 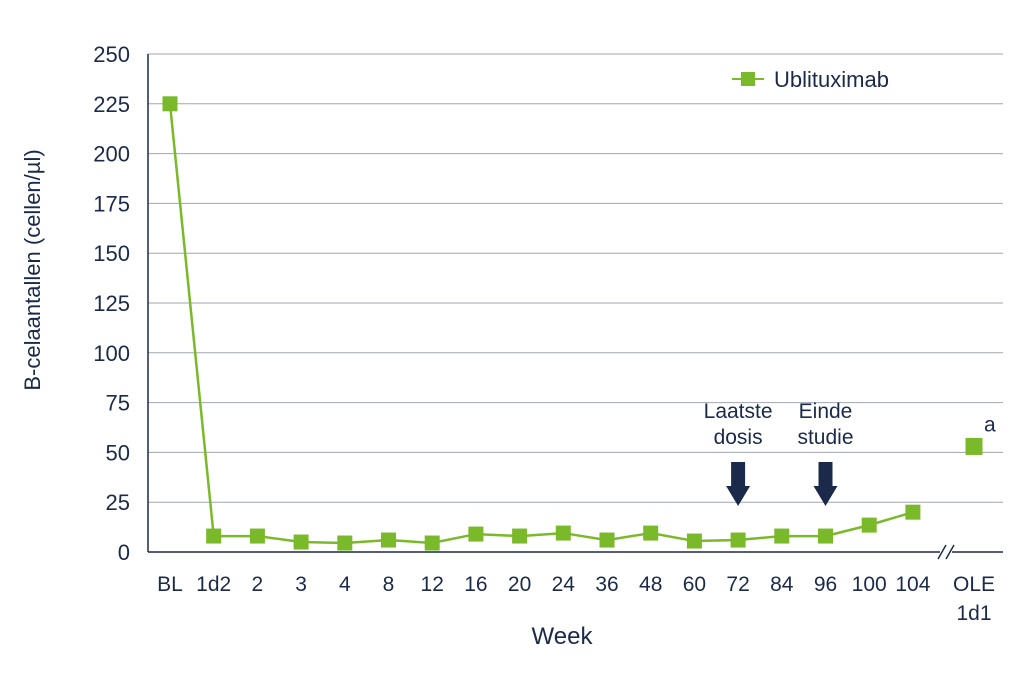 What do you see at coordinates (213, 584) in the screenshot?
I see `x-tick-label: 1d2` at bounding box center [213, 584].